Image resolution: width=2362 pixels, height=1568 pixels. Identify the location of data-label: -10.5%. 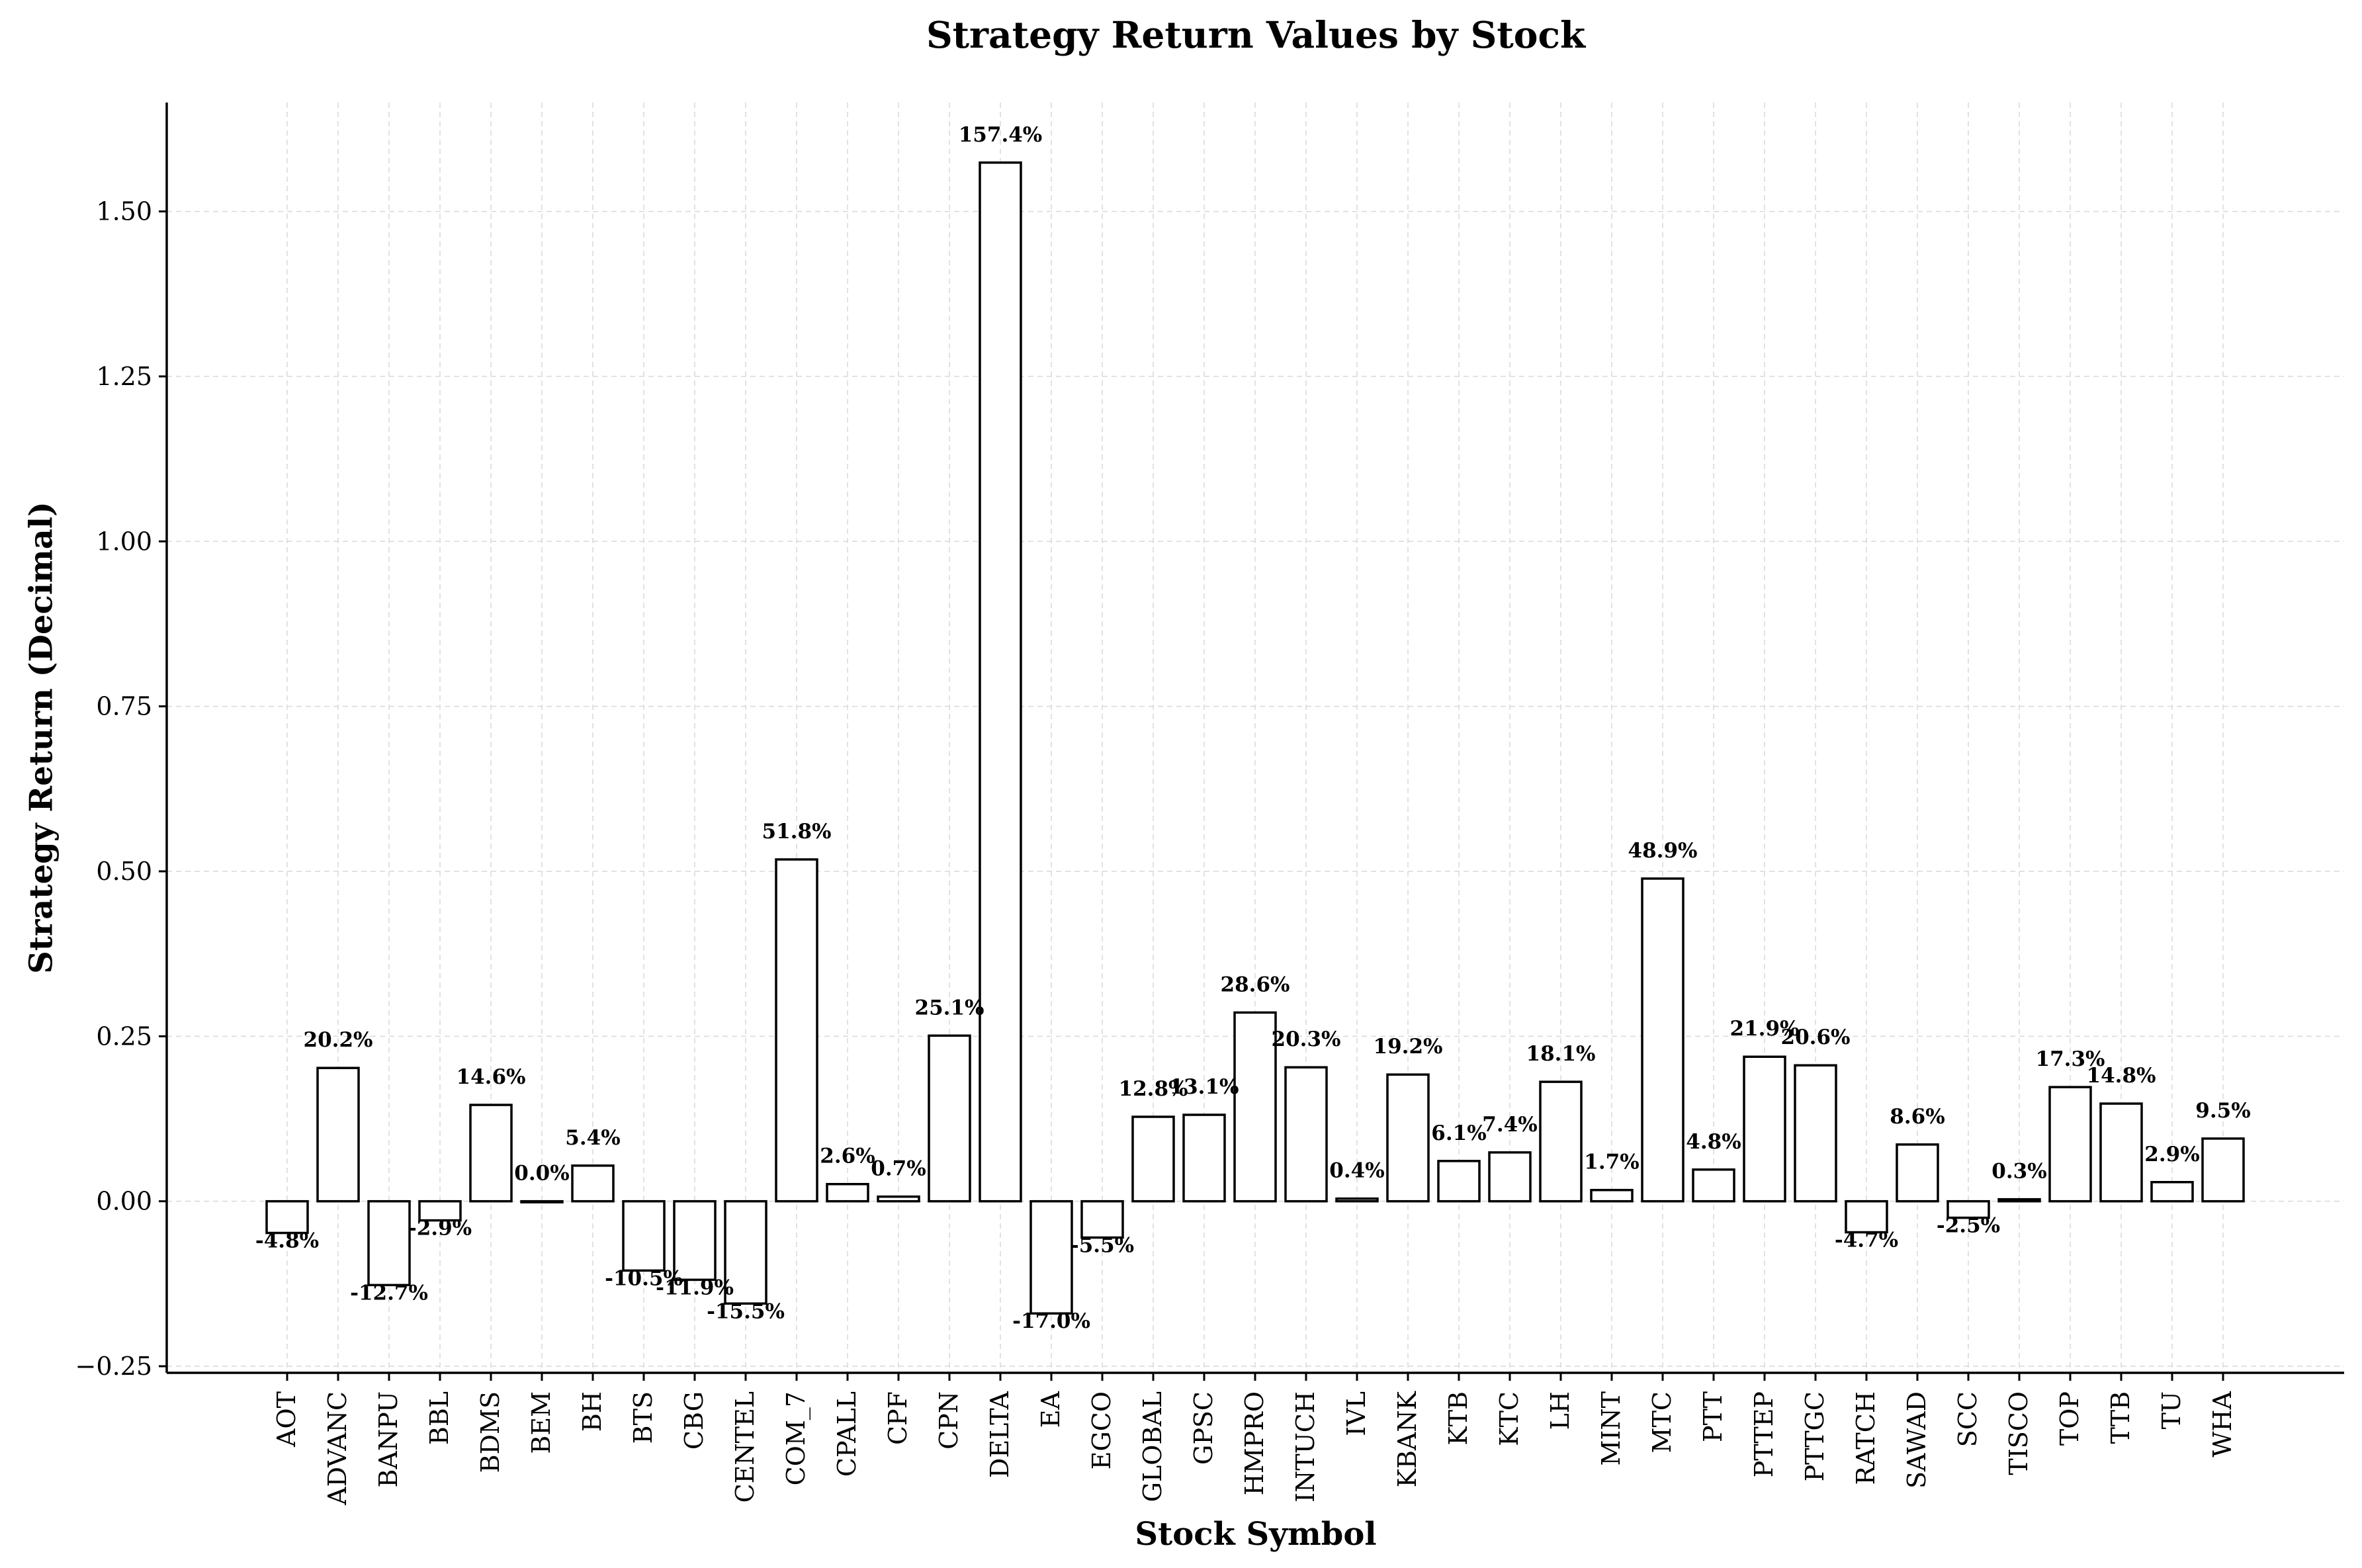
(644, 1278).